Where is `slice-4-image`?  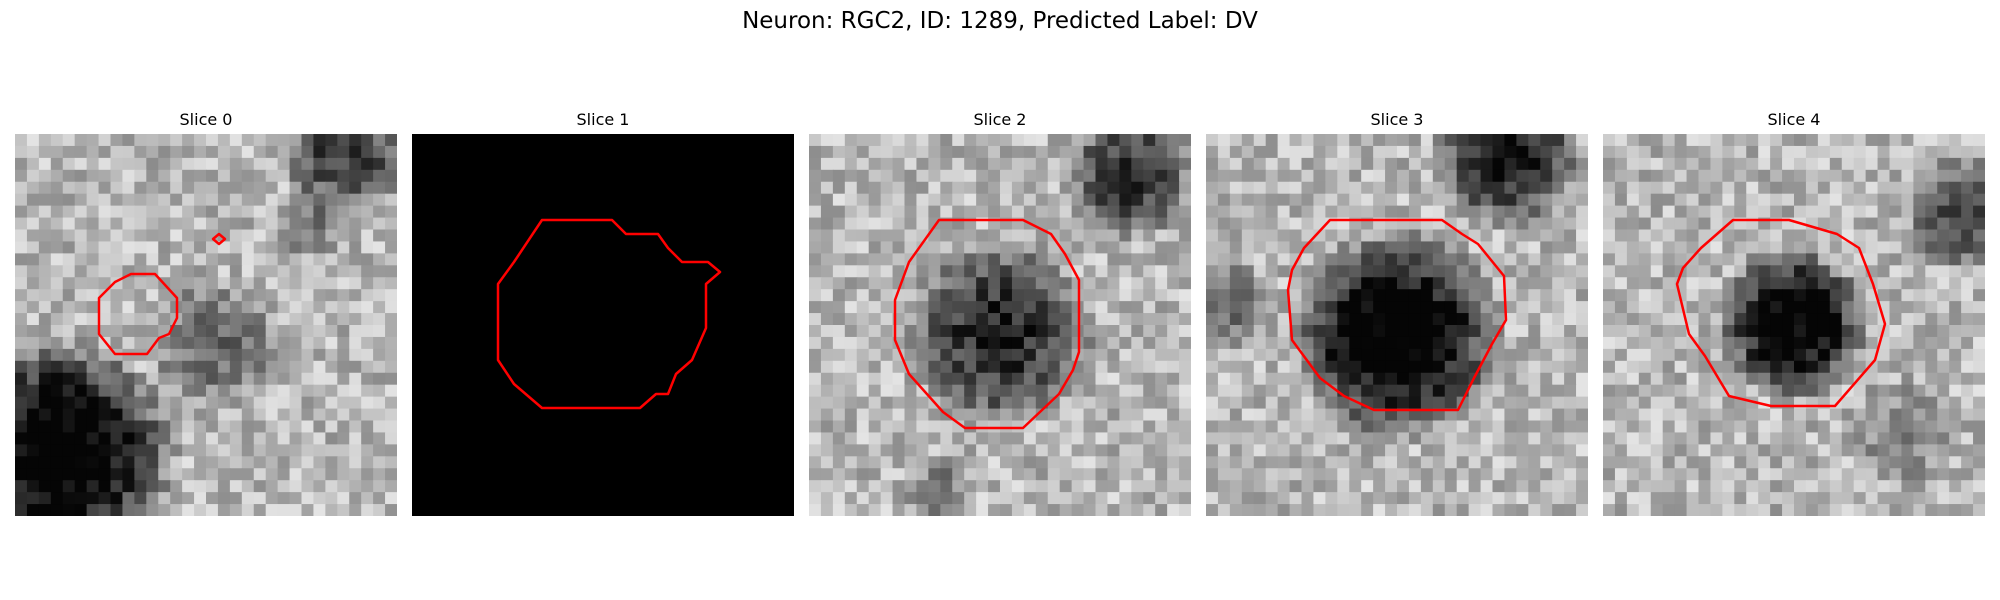
slice-4-image is located at coordinates (1794, 325).